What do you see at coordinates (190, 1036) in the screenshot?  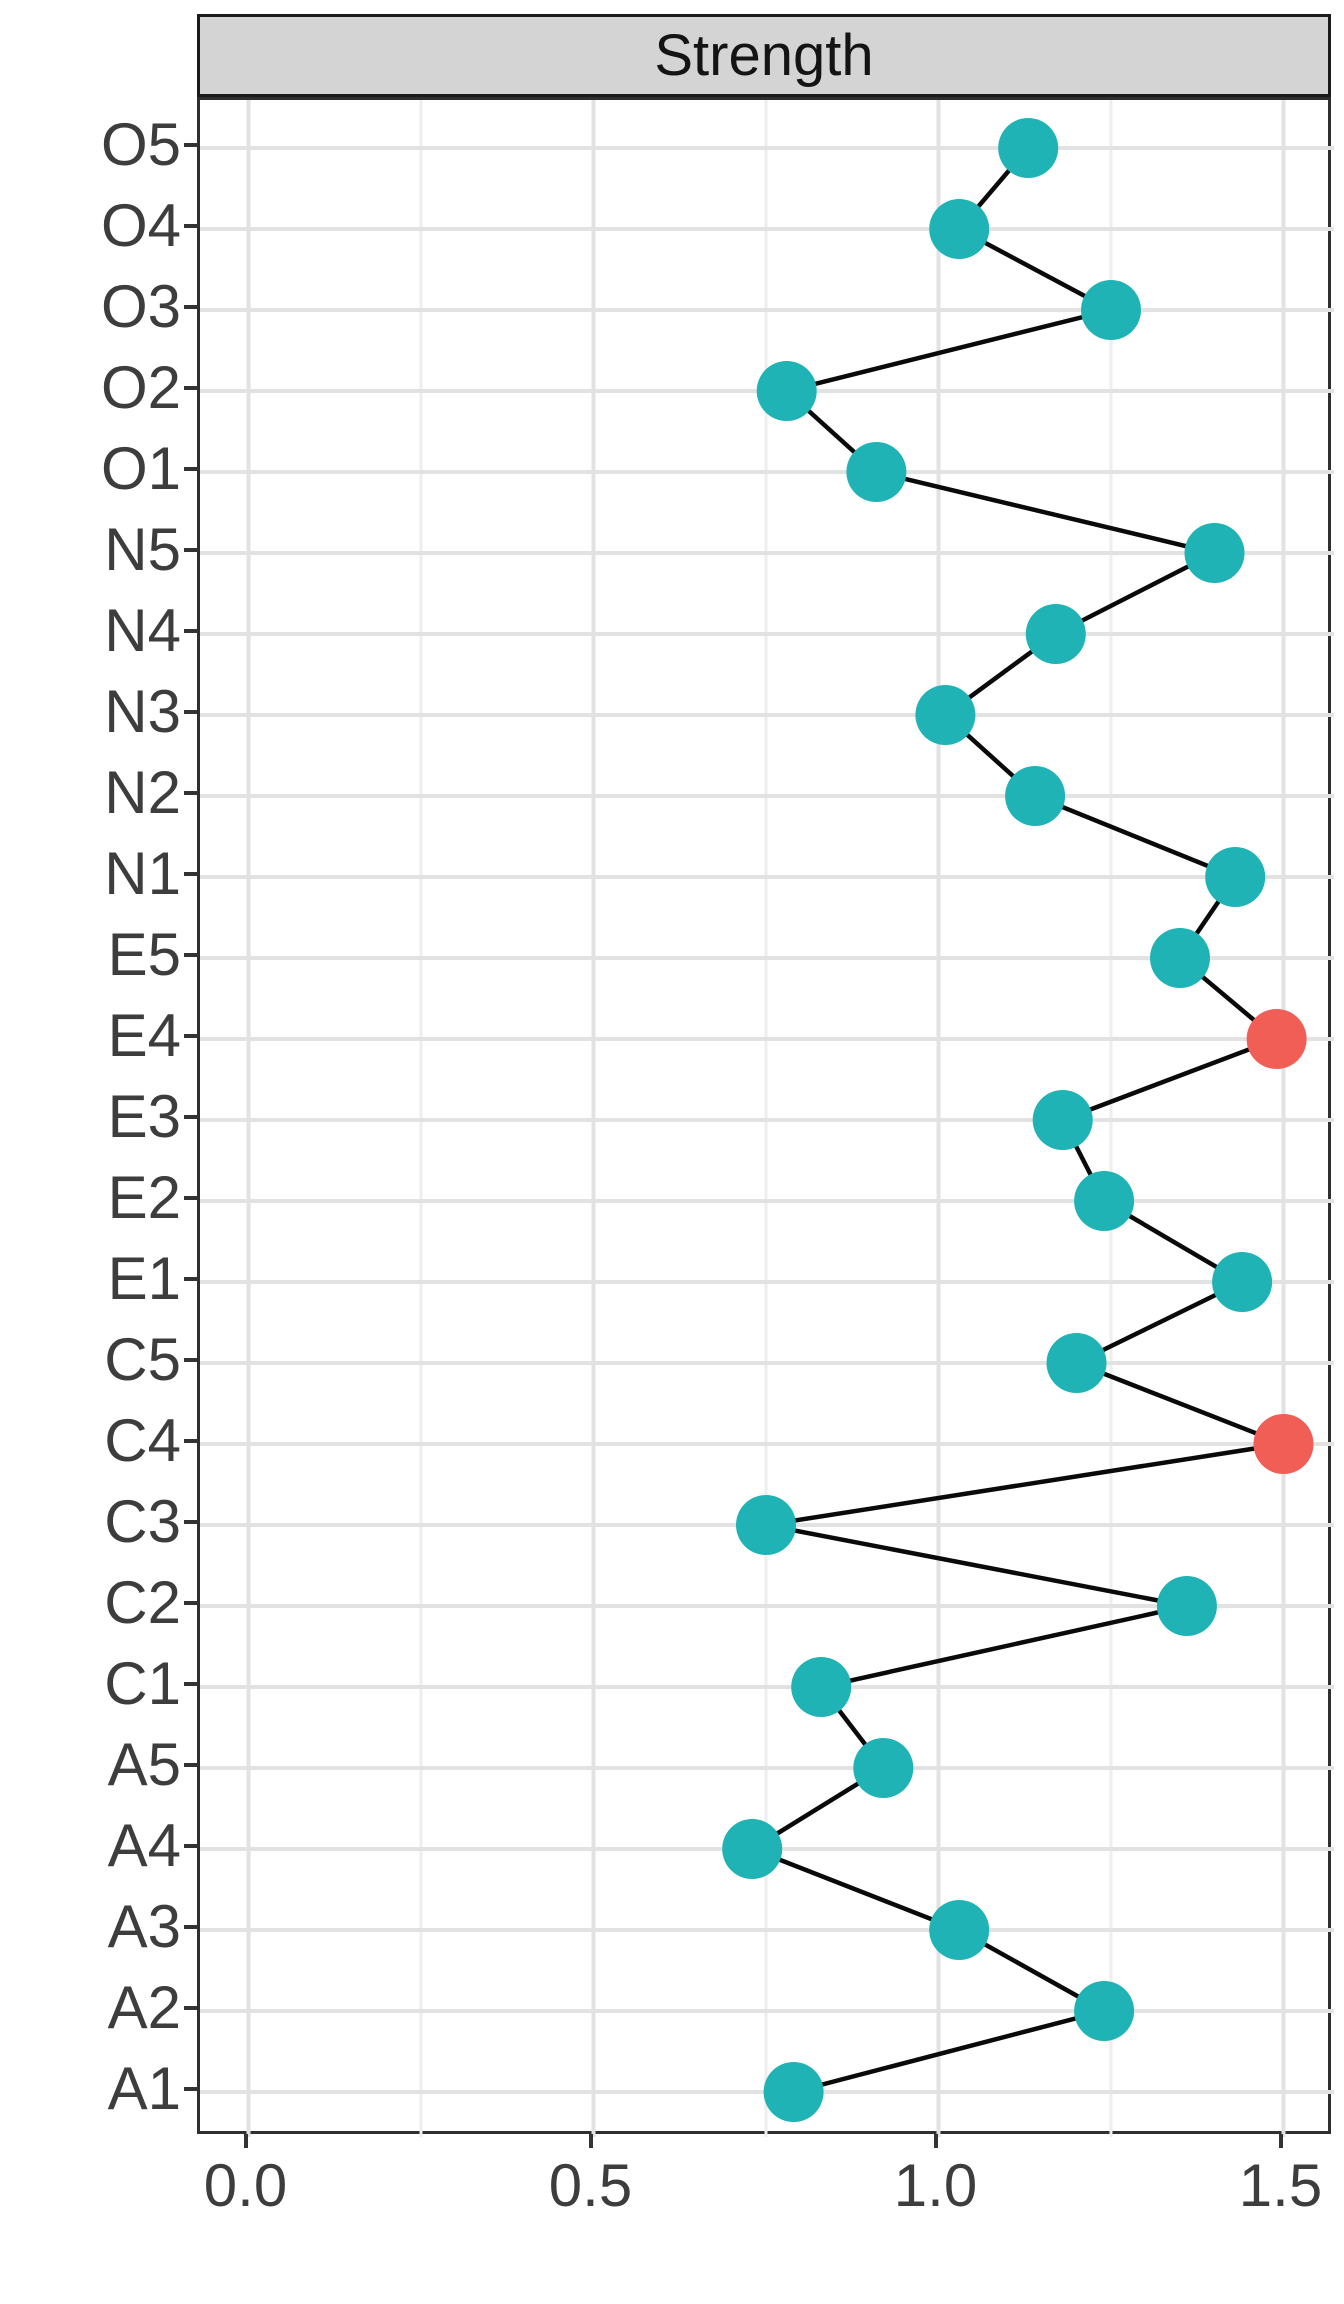 I see `y-axis-tick-E4` at bounding box center [190, 1036].